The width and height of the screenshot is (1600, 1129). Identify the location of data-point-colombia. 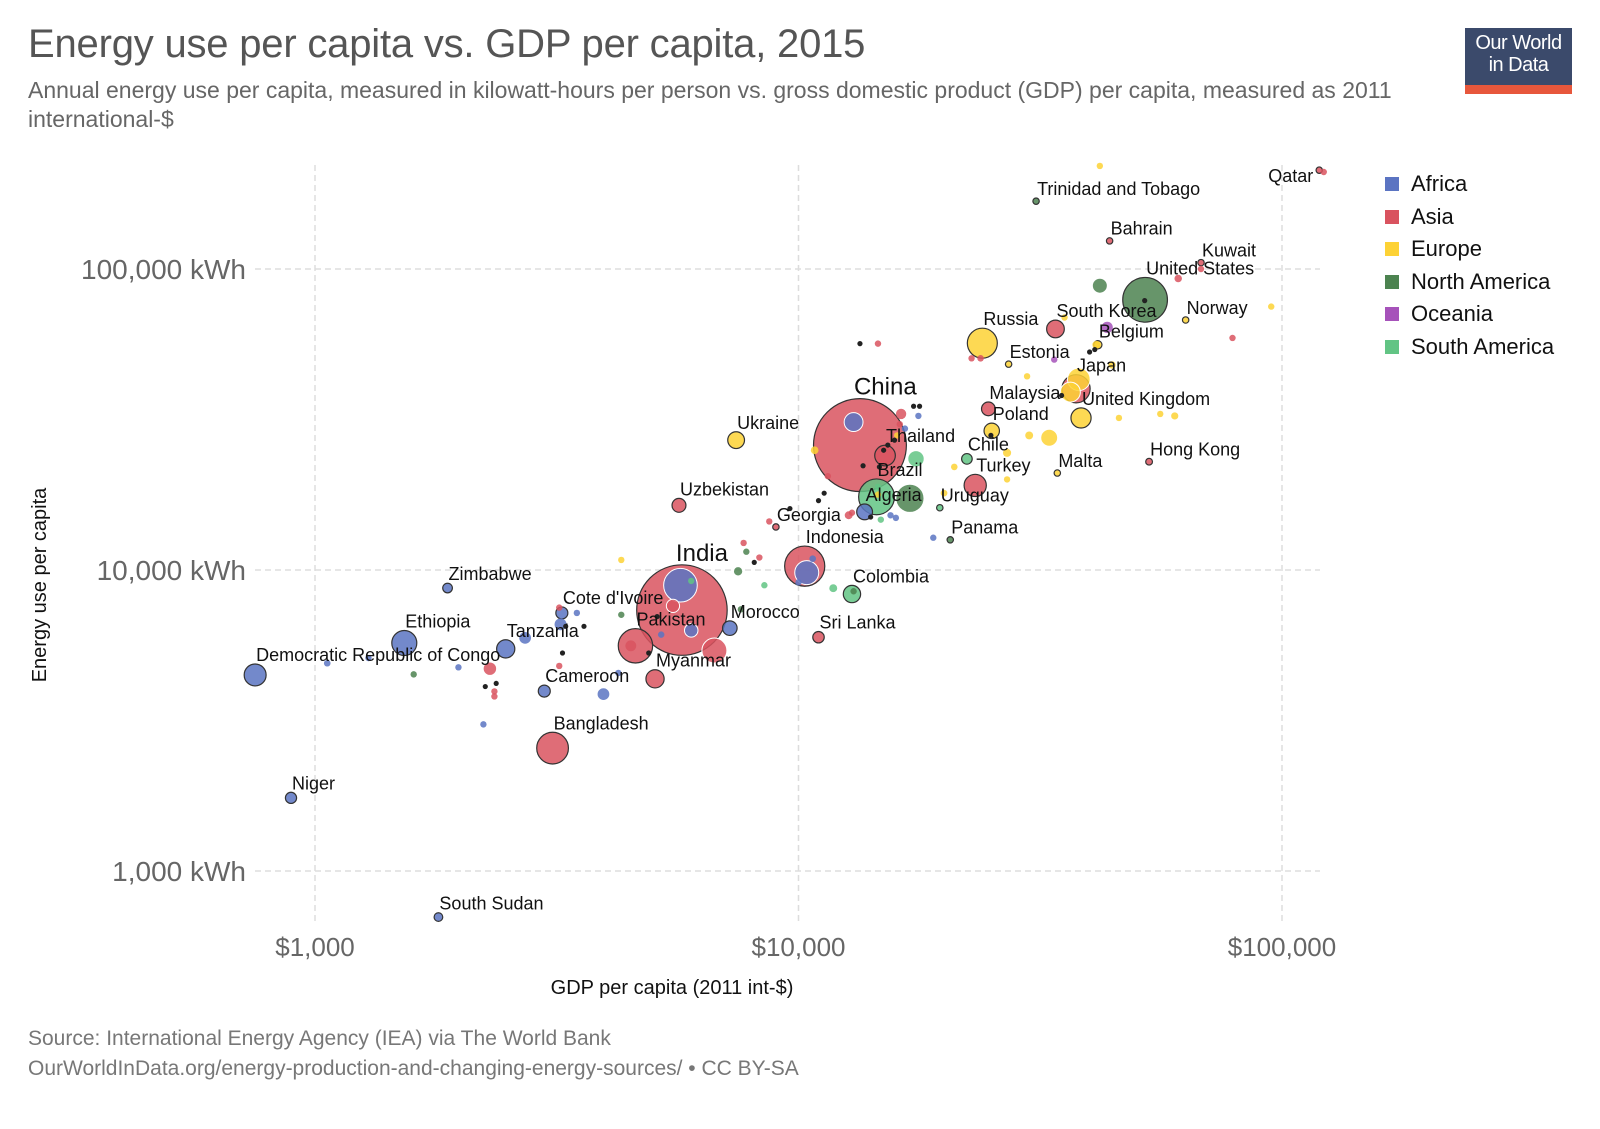
(852, 594).